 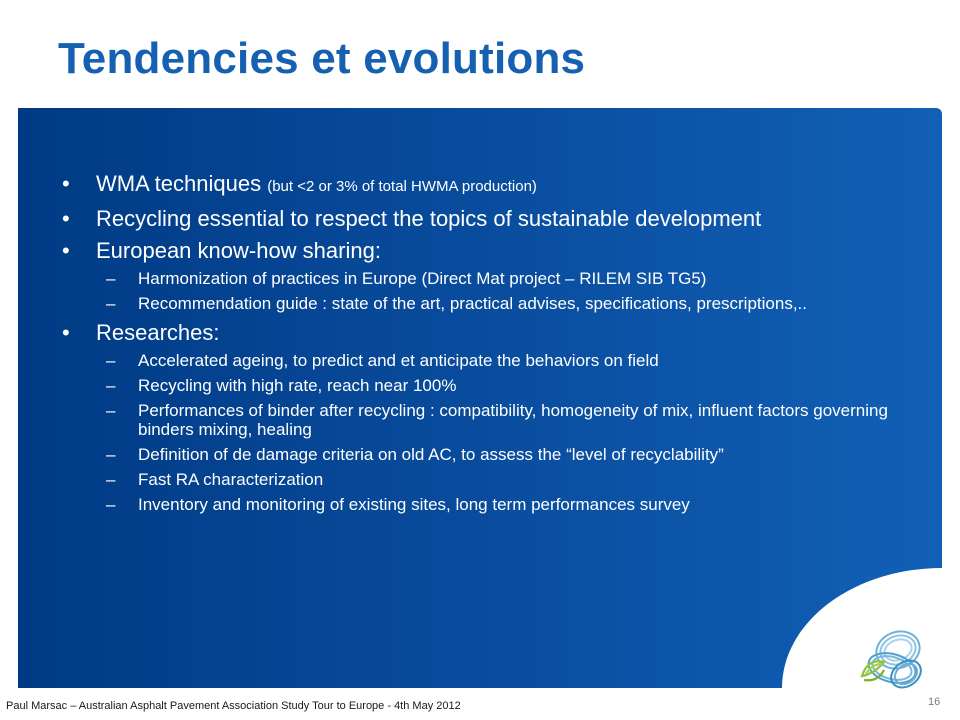 What do you see at coordinates (402, 186) in the screenshot?
I see `bullet-note: (but <2 or 3% of total HWMA production)` at bounding box center [402, 186].